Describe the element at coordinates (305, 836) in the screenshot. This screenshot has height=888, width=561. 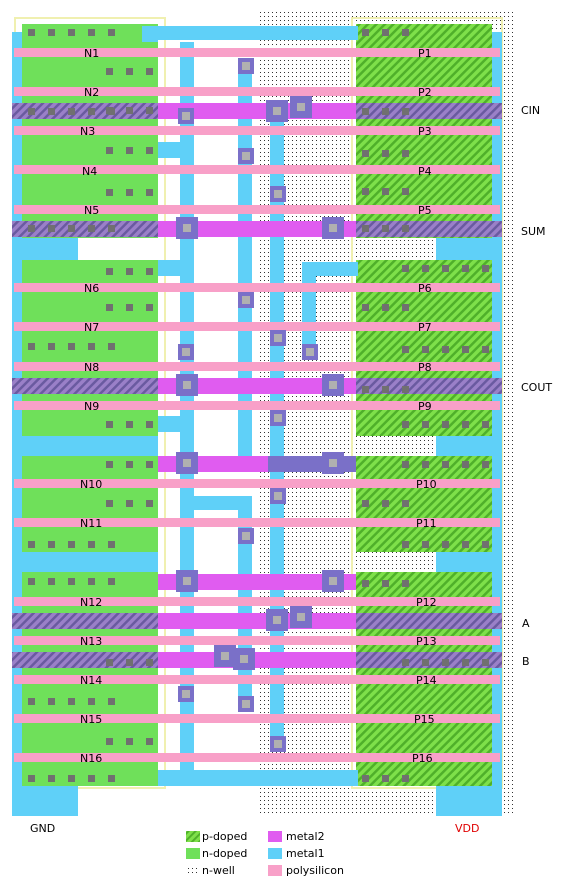
I see `legend-label-metal2: metal2` at that location.